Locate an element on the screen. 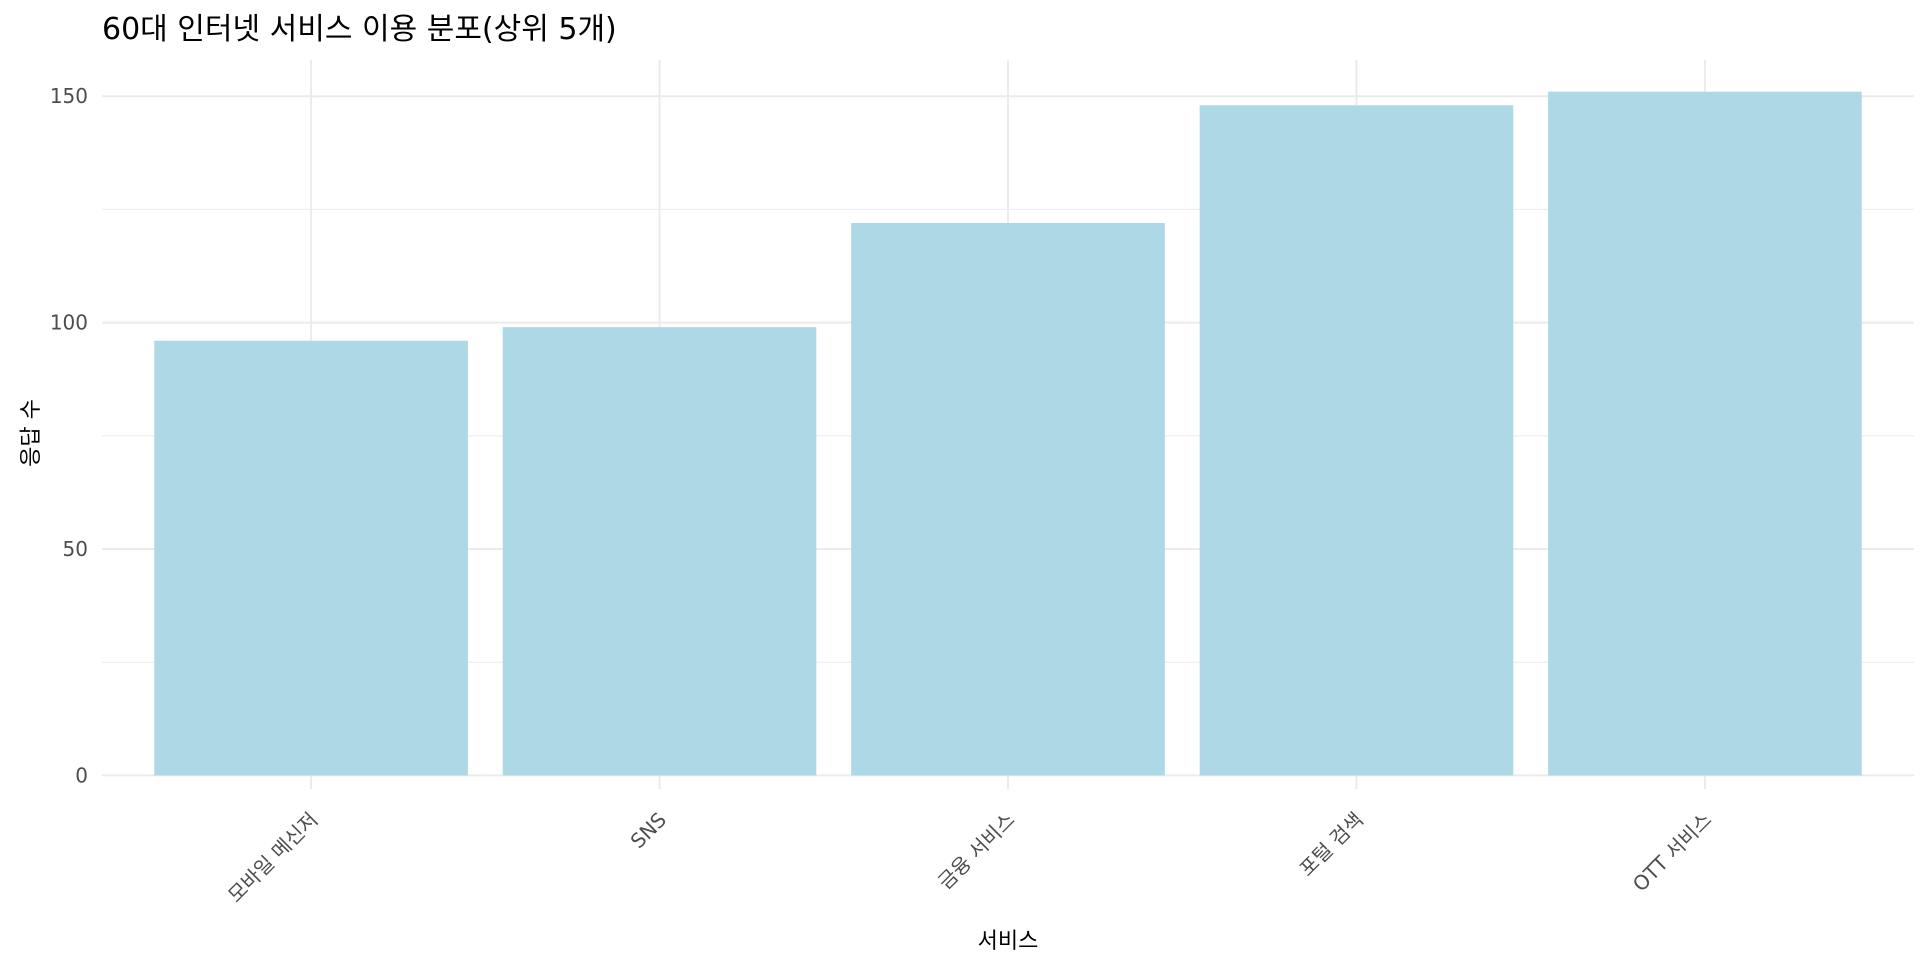 This screenshot has width=1920, height=960. x-tick-label: OTT 서비스 is located at coordinates (1672, 852).